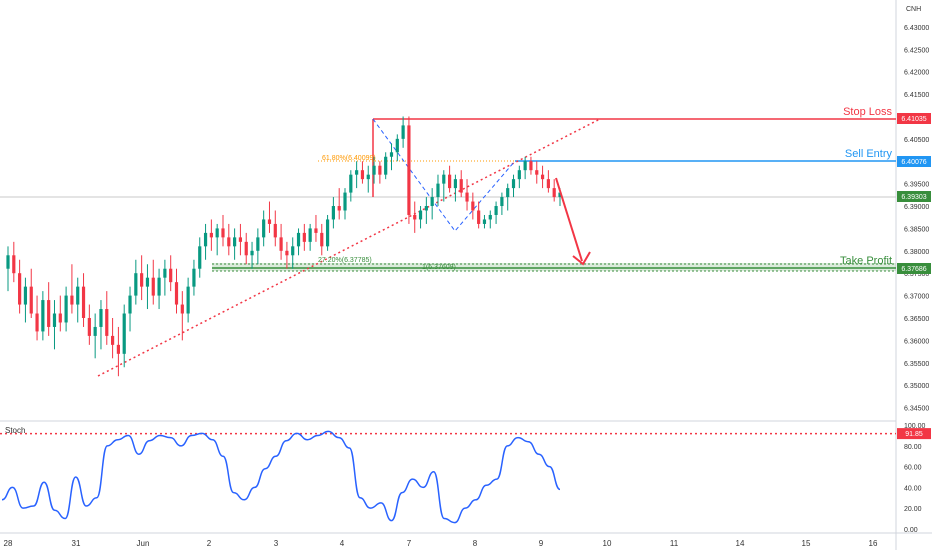 The height and width of the screenshot is (555, 932). I want to click on time-axis: 28 31 Jun 2 3 4 7 8 9 10 11 14 15 16, so click(441, 543).